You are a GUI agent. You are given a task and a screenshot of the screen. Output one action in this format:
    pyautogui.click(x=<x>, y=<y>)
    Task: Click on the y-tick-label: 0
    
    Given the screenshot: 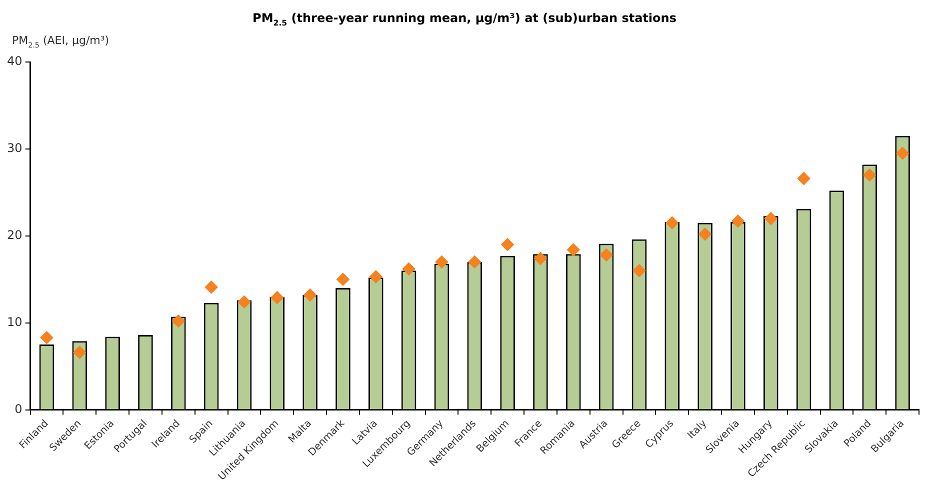 What is the action you would take?
    pyautogui.click(x=18, y=409)
    